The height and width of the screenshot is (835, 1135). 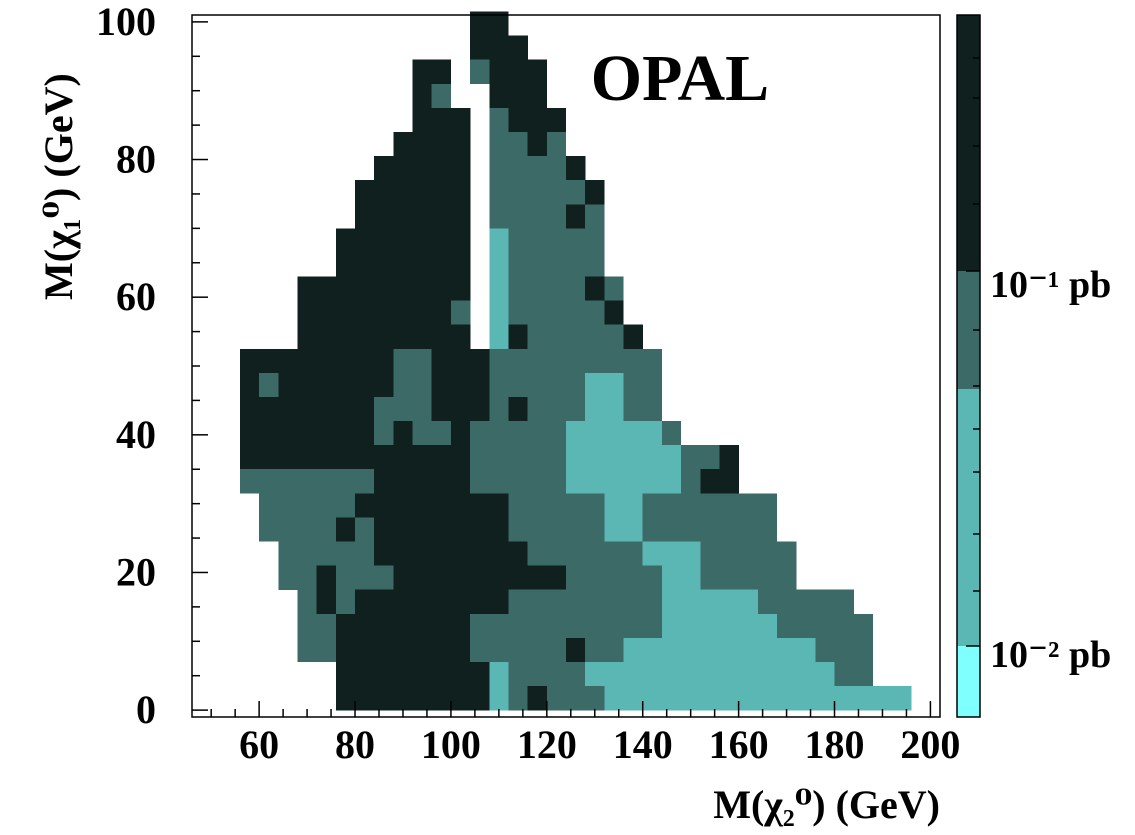 I want to click on x-tick-label: 100, so click(x=451, y=744).